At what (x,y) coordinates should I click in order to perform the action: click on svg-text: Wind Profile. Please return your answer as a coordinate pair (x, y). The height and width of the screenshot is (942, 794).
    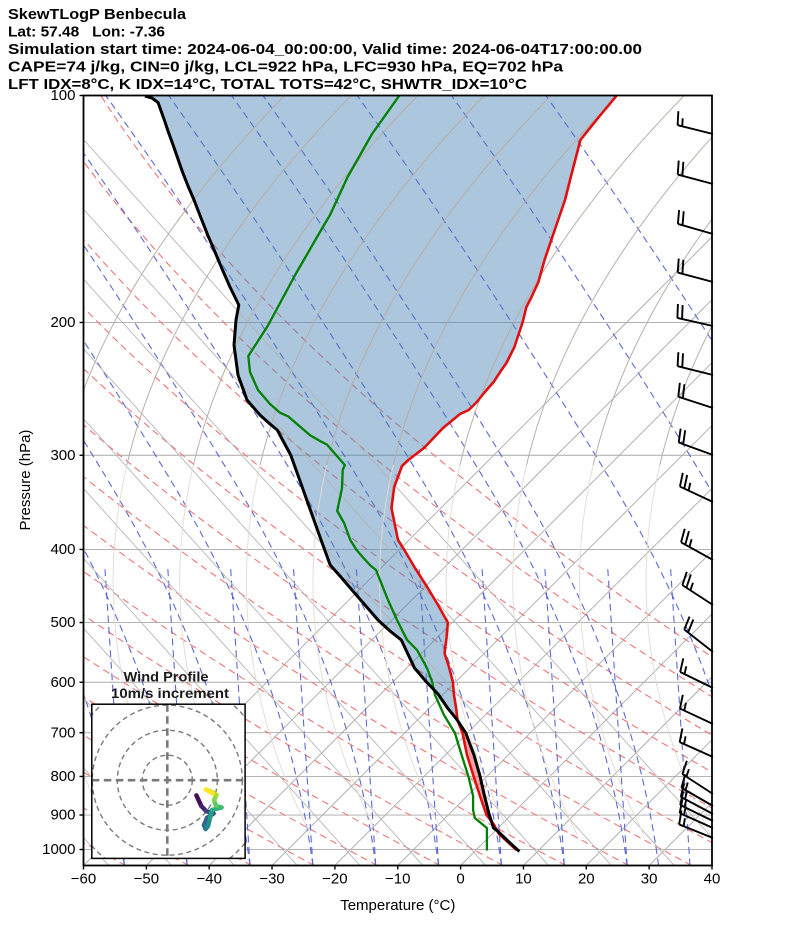
    Looking at the image, I should click on (167, 677).